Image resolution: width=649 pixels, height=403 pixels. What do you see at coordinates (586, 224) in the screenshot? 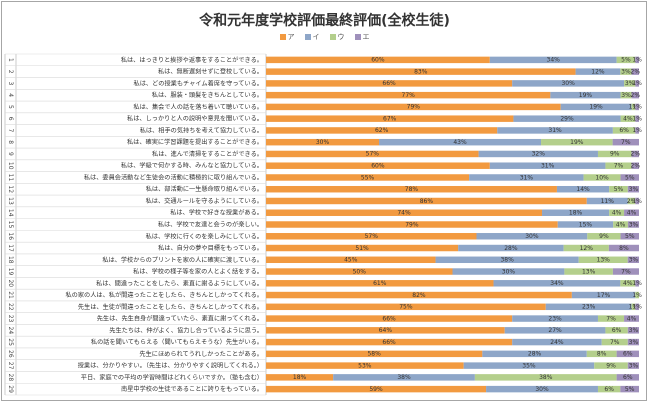
I see `data-label: 15%` at bounding box center [586, 224].